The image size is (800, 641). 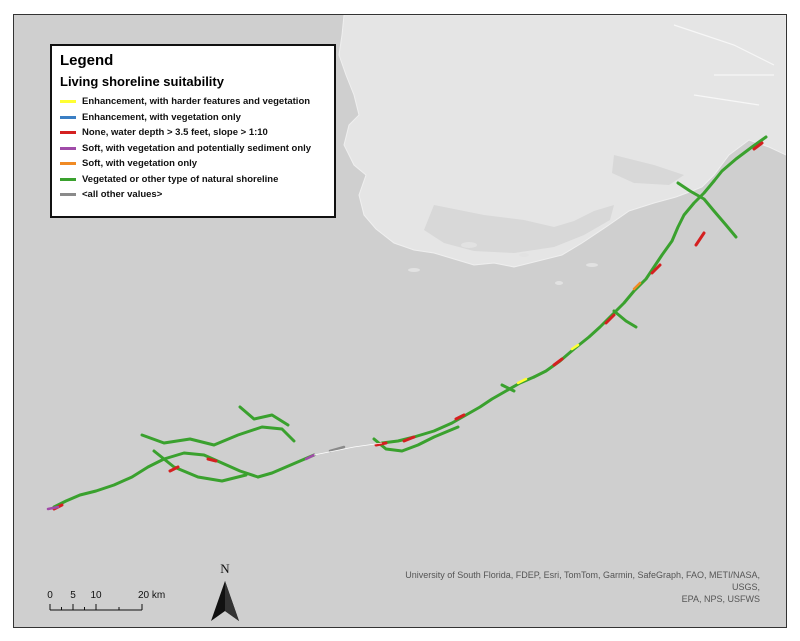 What do you see at coordinates (161, 117) in the screenshot?
I see `legend-label: Enhancement, with vegetation only` at bounding box center [161, 117].